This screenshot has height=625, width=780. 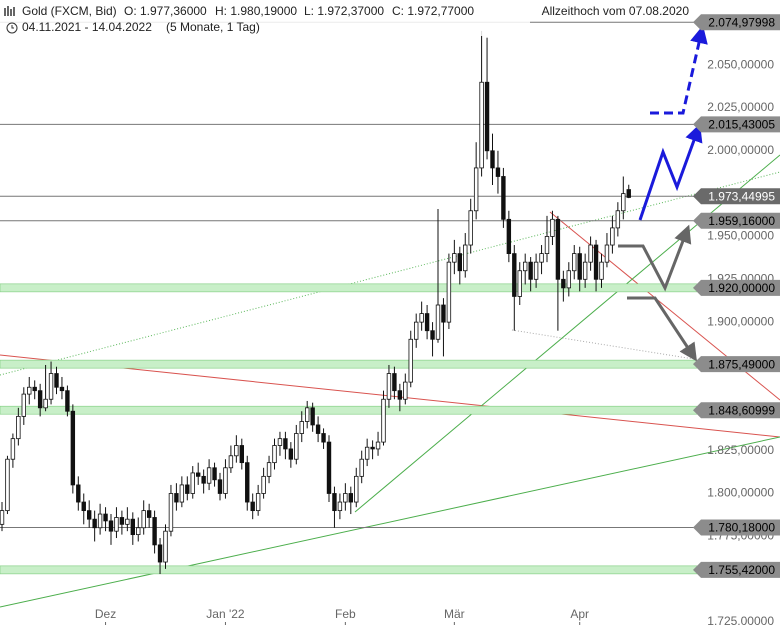 What do you see at coordinates (741, 570) in the screenshot?
I see `level-label: 1.755,42000` at bounding box center [741, 570].